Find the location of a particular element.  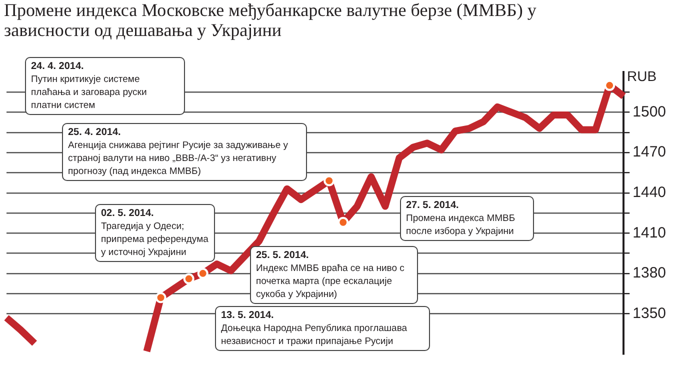

chart-title: Промене индекса Московске међубанкарске валутне берзе (ММВБ) у зависности од дешавања у Украјини is located at coordinates (271, 20).